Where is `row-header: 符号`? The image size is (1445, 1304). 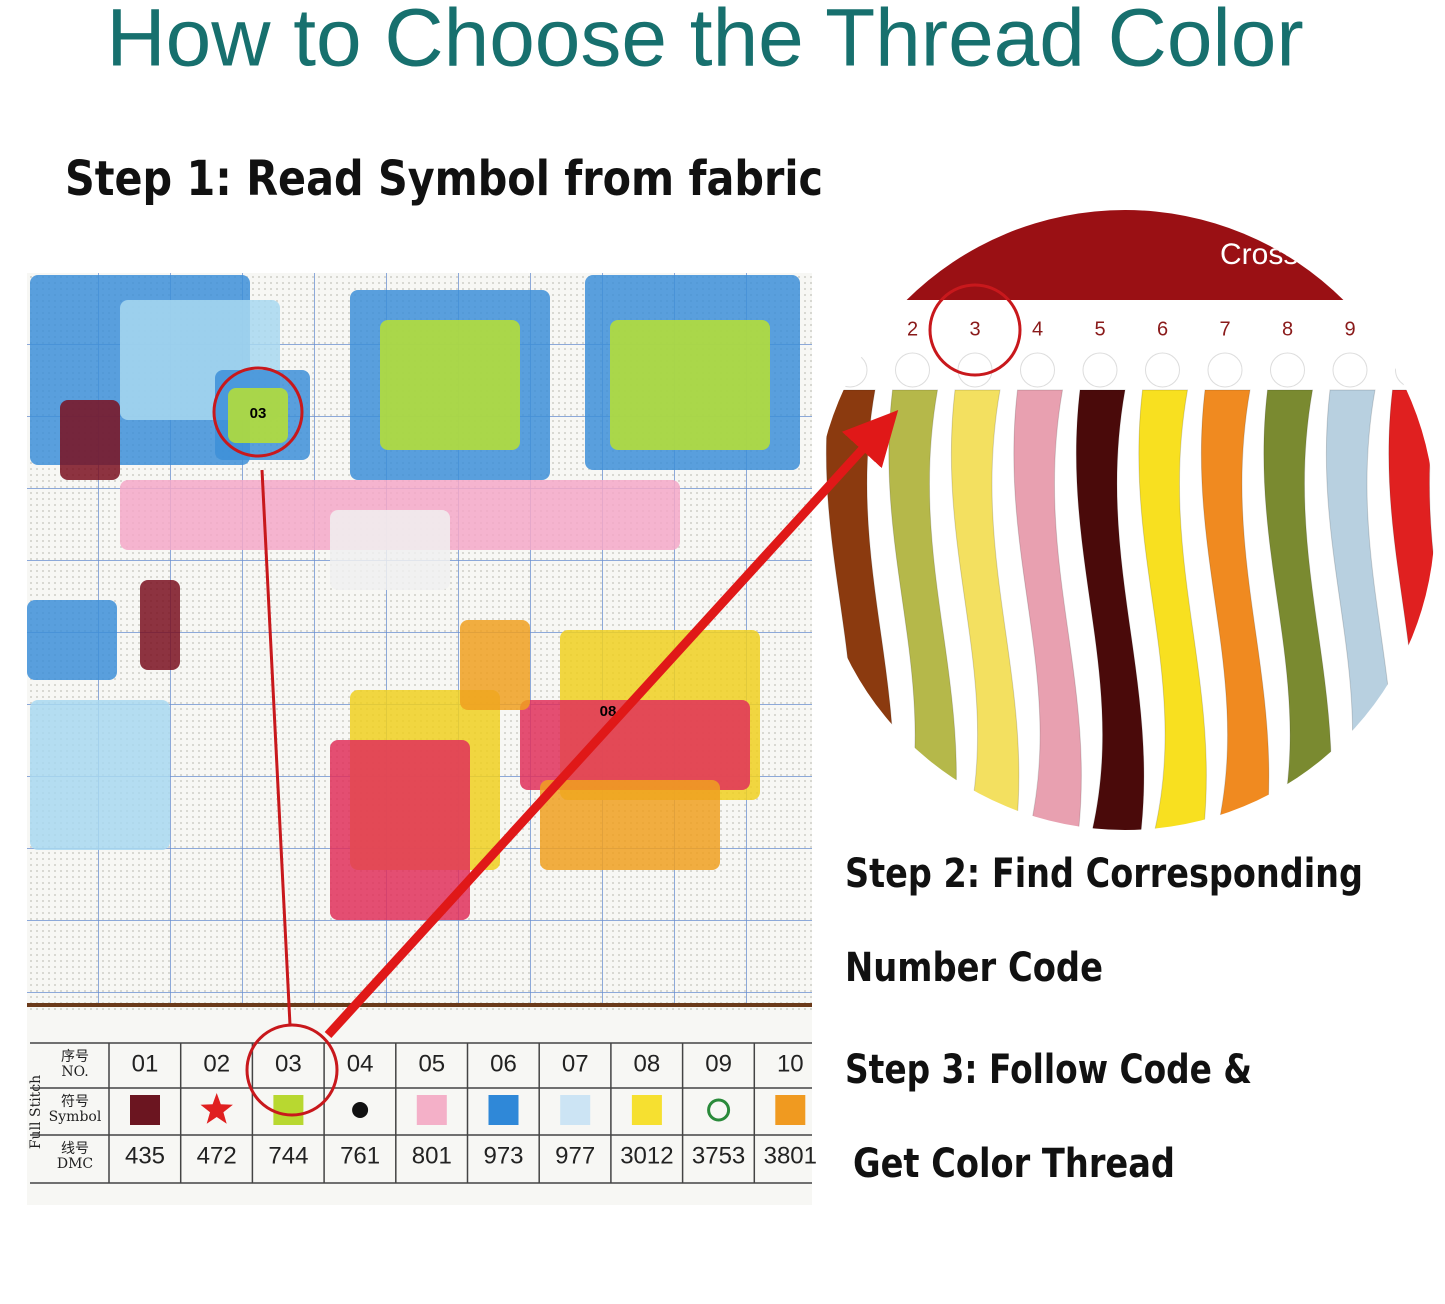 row-header: 符号 is located at coordinates (75, 1102).